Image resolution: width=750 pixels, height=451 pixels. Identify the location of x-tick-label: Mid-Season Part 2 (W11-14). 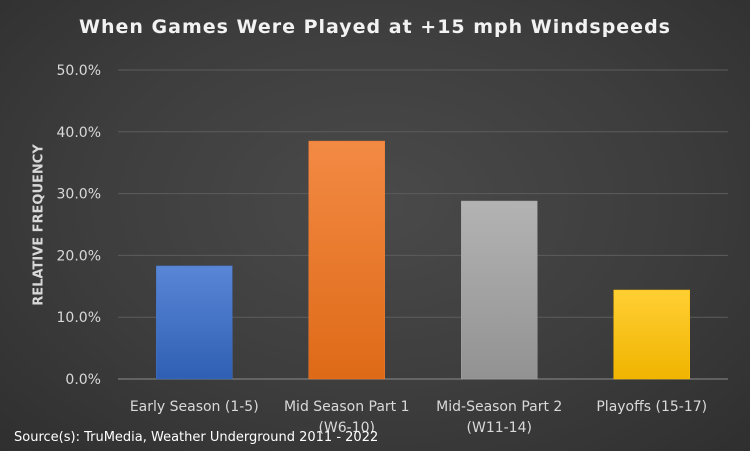
(499, 417).